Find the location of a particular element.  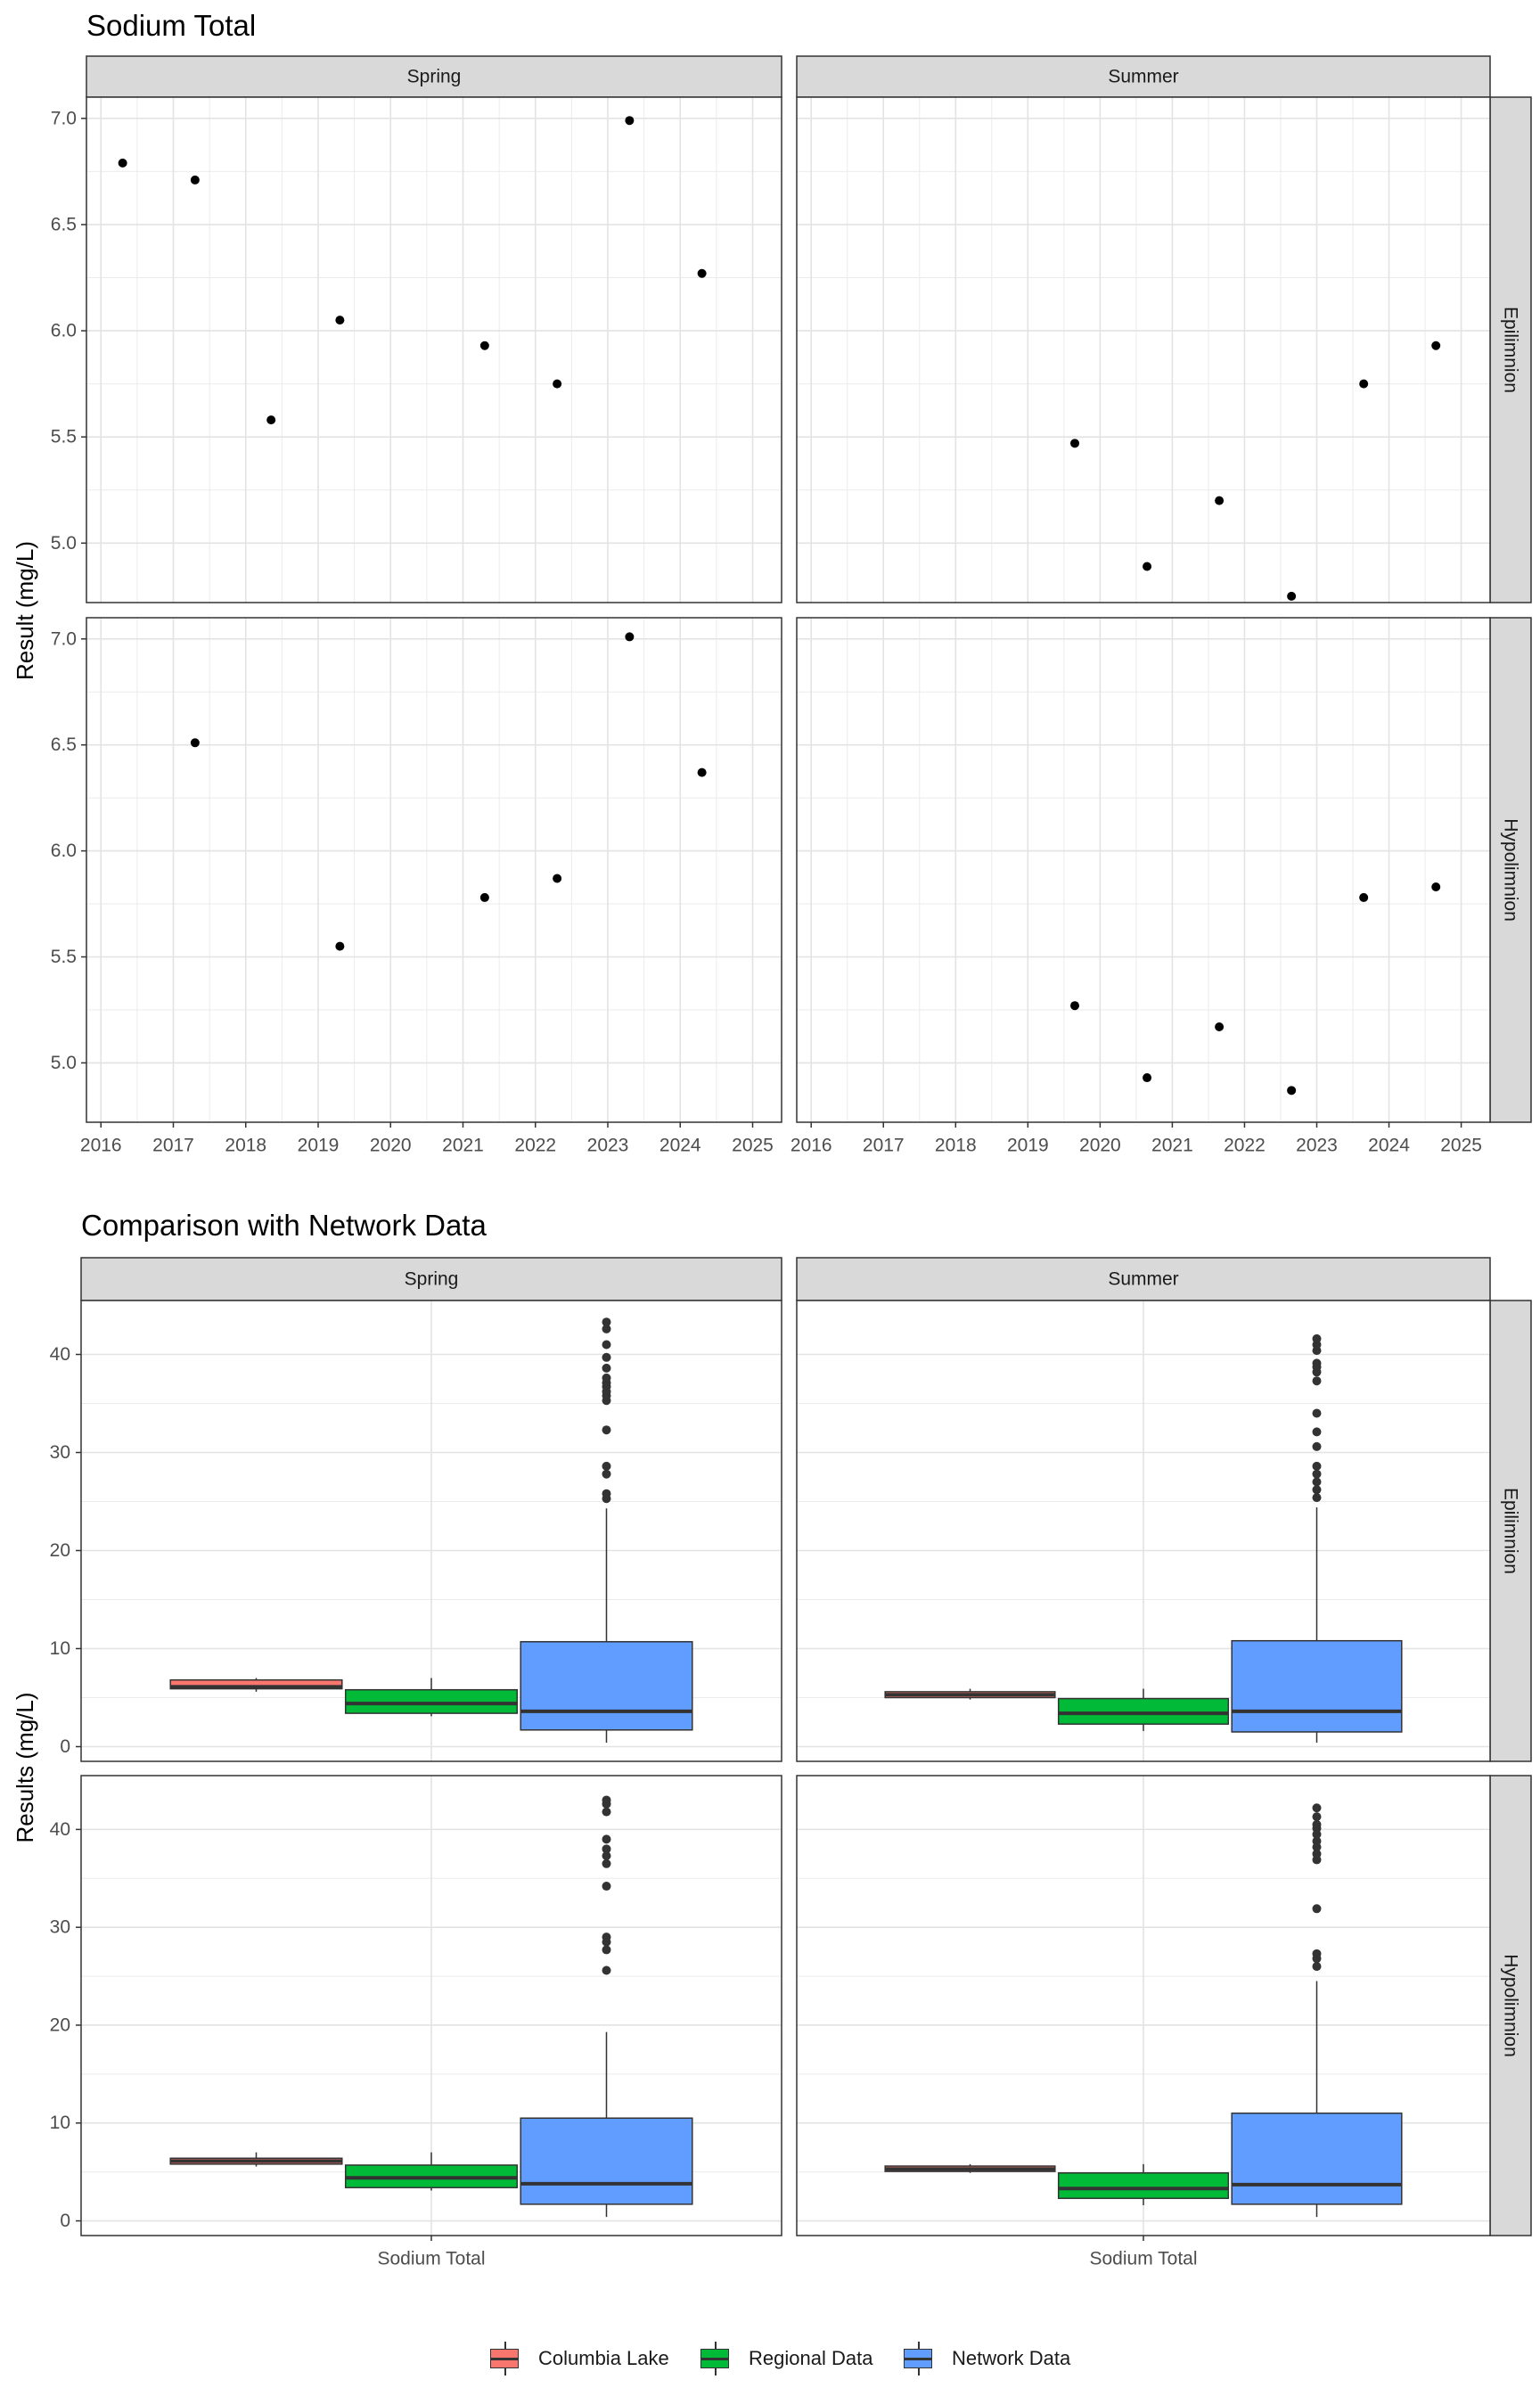

legend-key-network-data is located at coordinates (919, 2358).